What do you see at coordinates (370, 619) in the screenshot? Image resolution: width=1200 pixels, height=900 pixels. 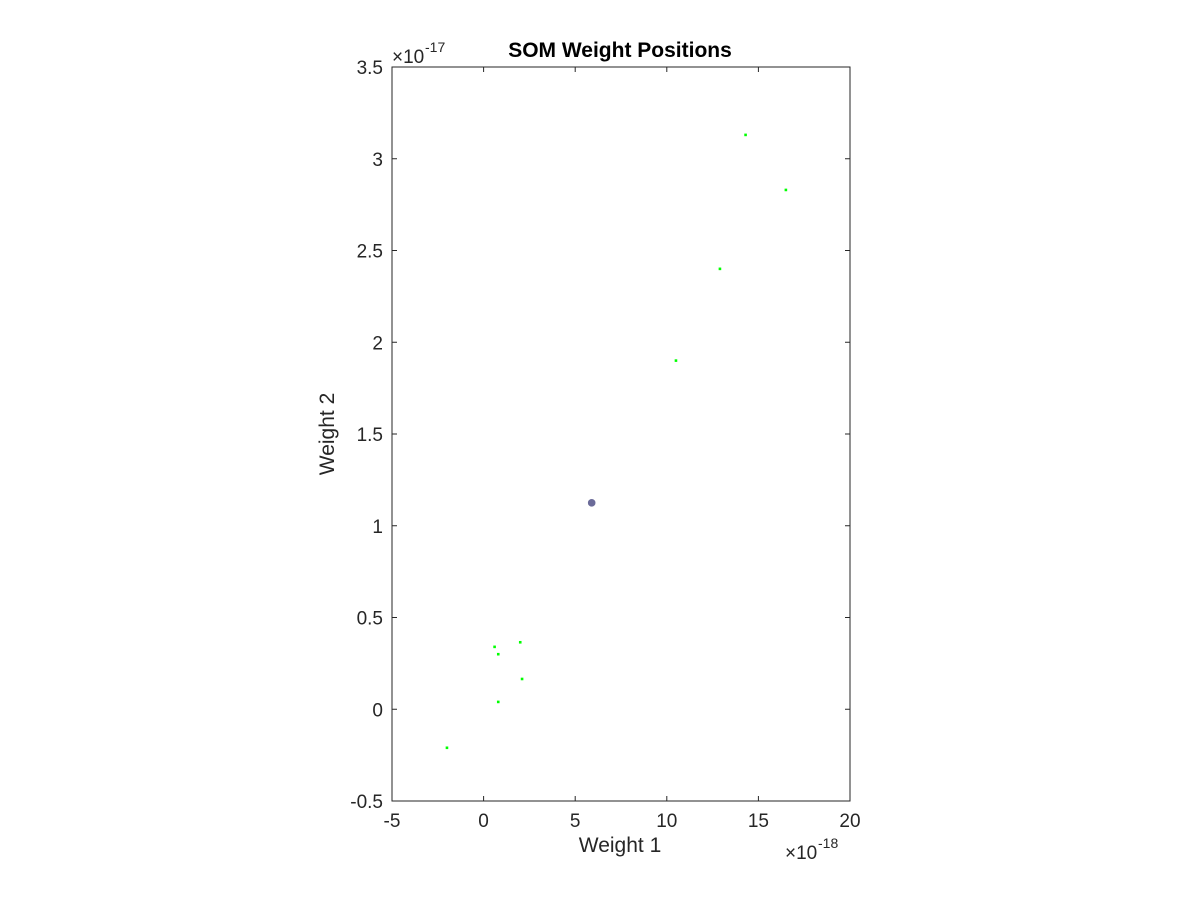 I see `y-tick-label: 0.5` at bounding box center [370, 619].